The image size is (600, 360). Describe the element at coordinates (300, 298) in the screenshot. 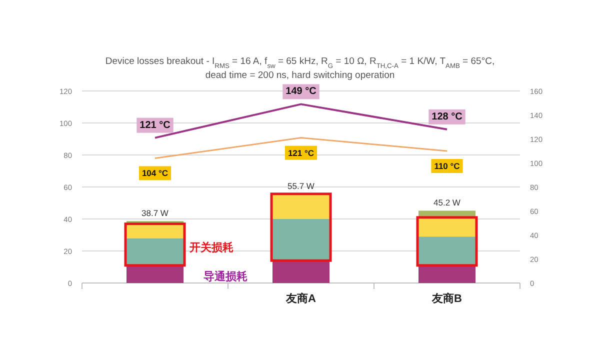

I see `x-tick-label: 友商A` at that location.